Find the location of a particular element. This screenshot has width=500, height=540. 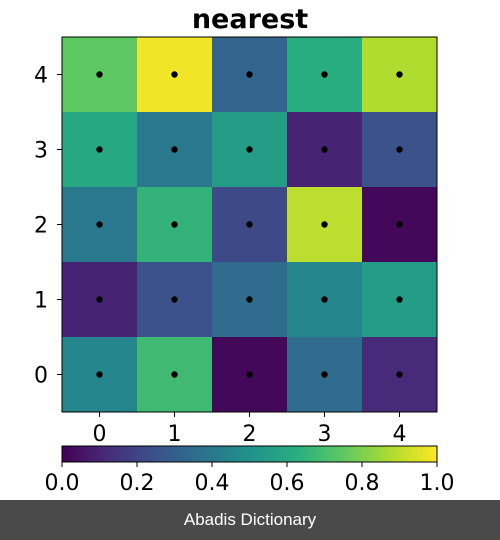

x-tick-label: 4 is located at coordinates (400, 434).